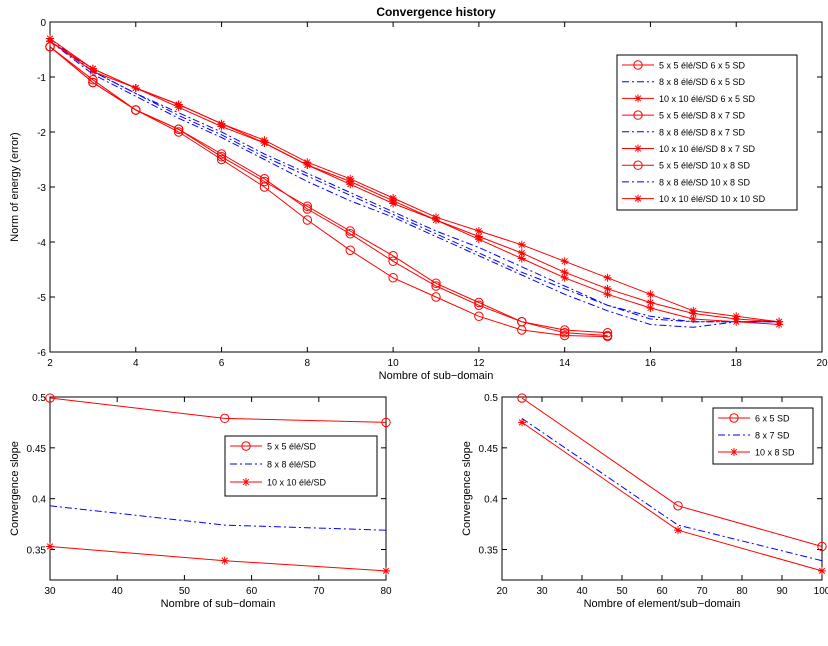  I want to click on y-tick-label: 0.35, so click(37, 551).